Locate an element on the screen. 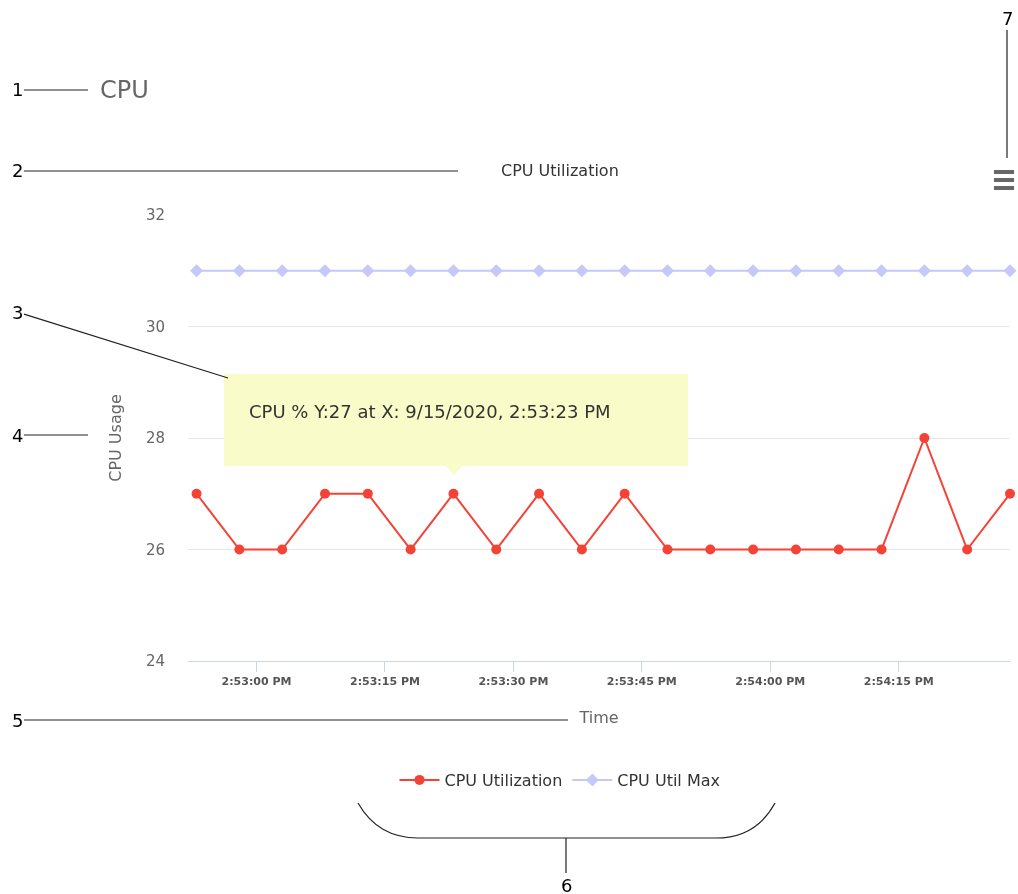 This screenshot has height=894, width=1018. text: 2 is located at coordinates (18, 170).